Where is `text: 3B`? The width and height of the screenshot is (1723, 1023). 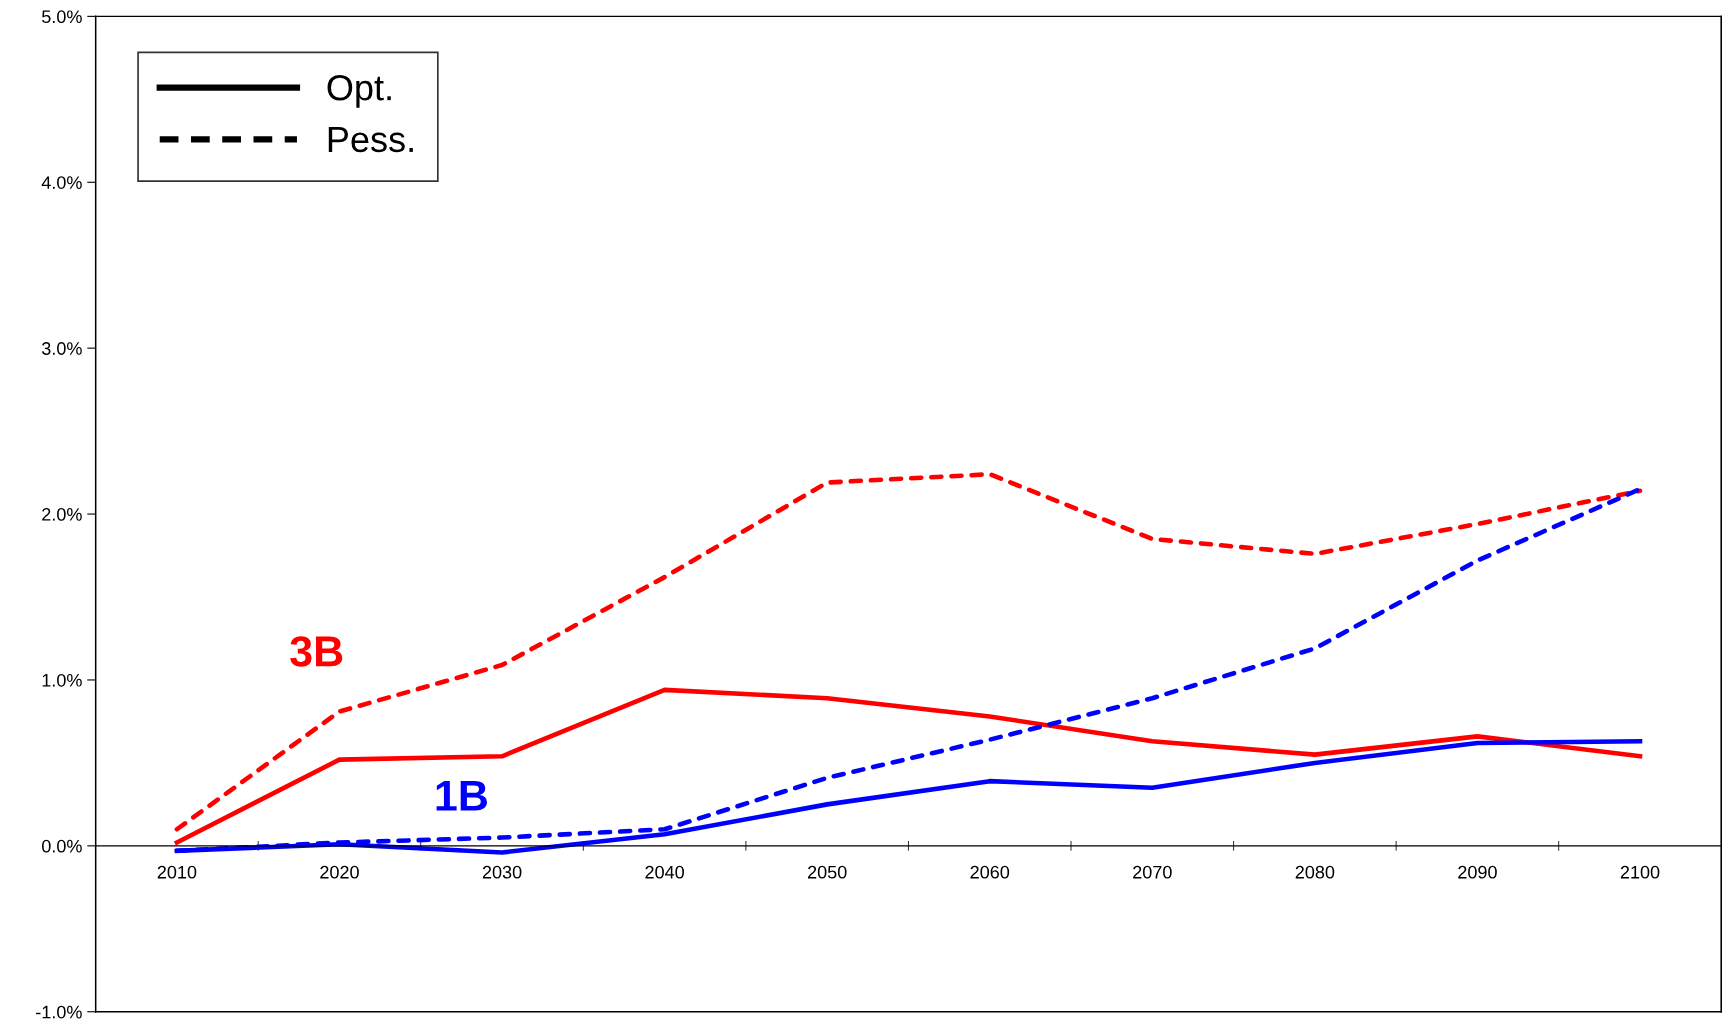
text: 3B is located at coordinates (316, 651).